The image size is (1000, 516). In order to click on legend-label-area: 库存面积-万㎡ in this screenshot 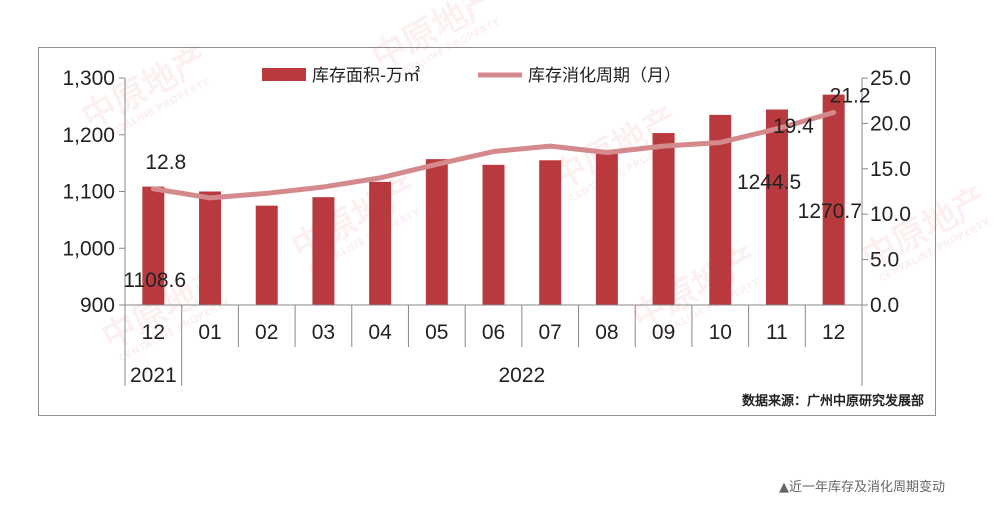, I will do `click(366, 76)`.